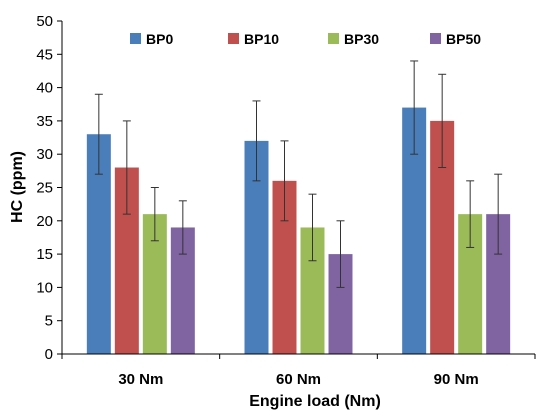  I want to click on y-tick-label: 50, so click(44, 21).